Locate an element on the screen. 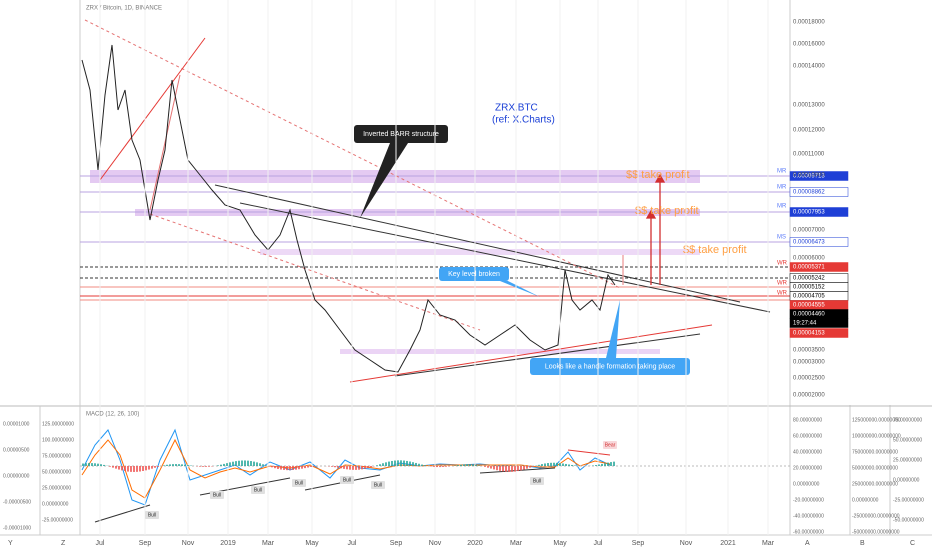  callout-box is located at coordinates (610, 366).